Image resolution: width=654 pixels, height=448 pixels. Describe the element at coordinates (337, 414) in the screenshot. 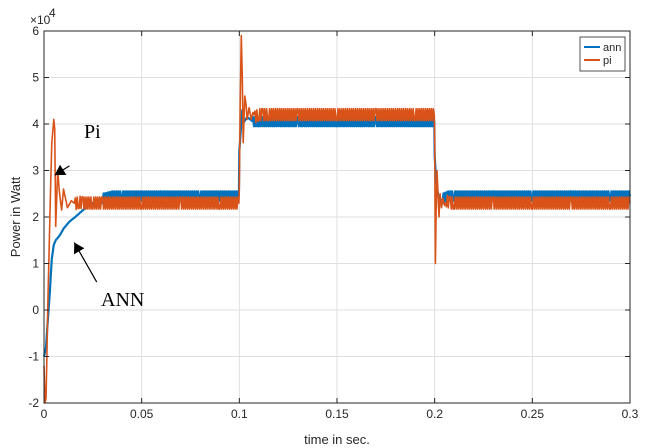

I see `x-tick-label: 0.15` at that location.